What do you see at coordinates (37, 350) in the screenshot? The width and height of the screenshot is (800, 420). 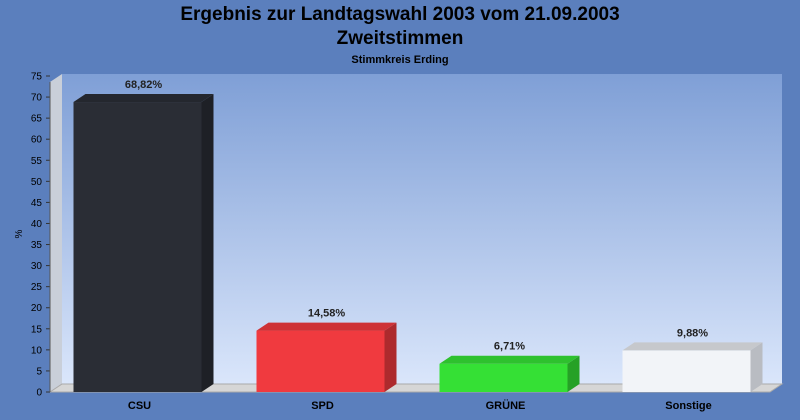 I see `y-tick-label: 10` at bounding box center [37, 350].